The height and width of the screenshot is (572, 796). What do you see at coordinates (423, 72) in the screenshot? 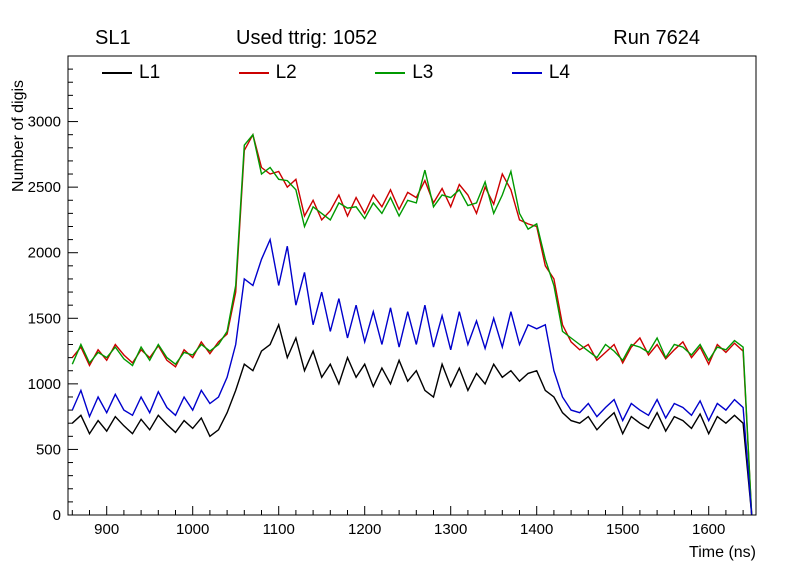
I see `legend-label-l3: L3` at bounding box center [423, 72].